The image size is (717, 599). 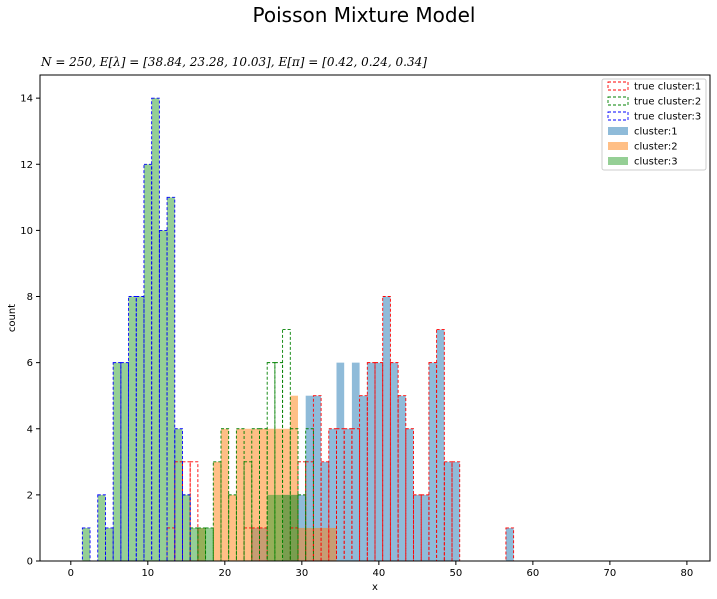 I want to click on legend-item-cluster-2: cluster:2, so click(x=643, y=147).